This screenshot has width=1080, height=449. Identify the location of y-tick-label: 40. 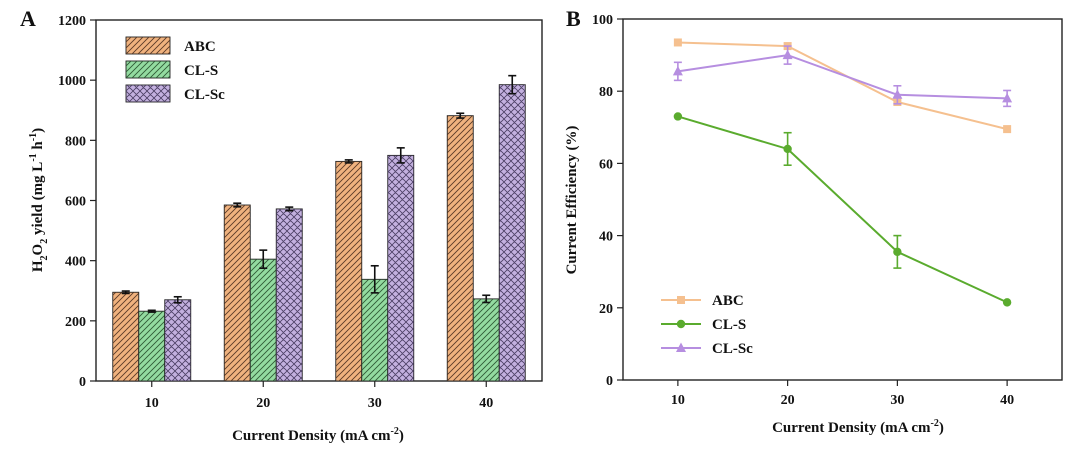
(606, 237).